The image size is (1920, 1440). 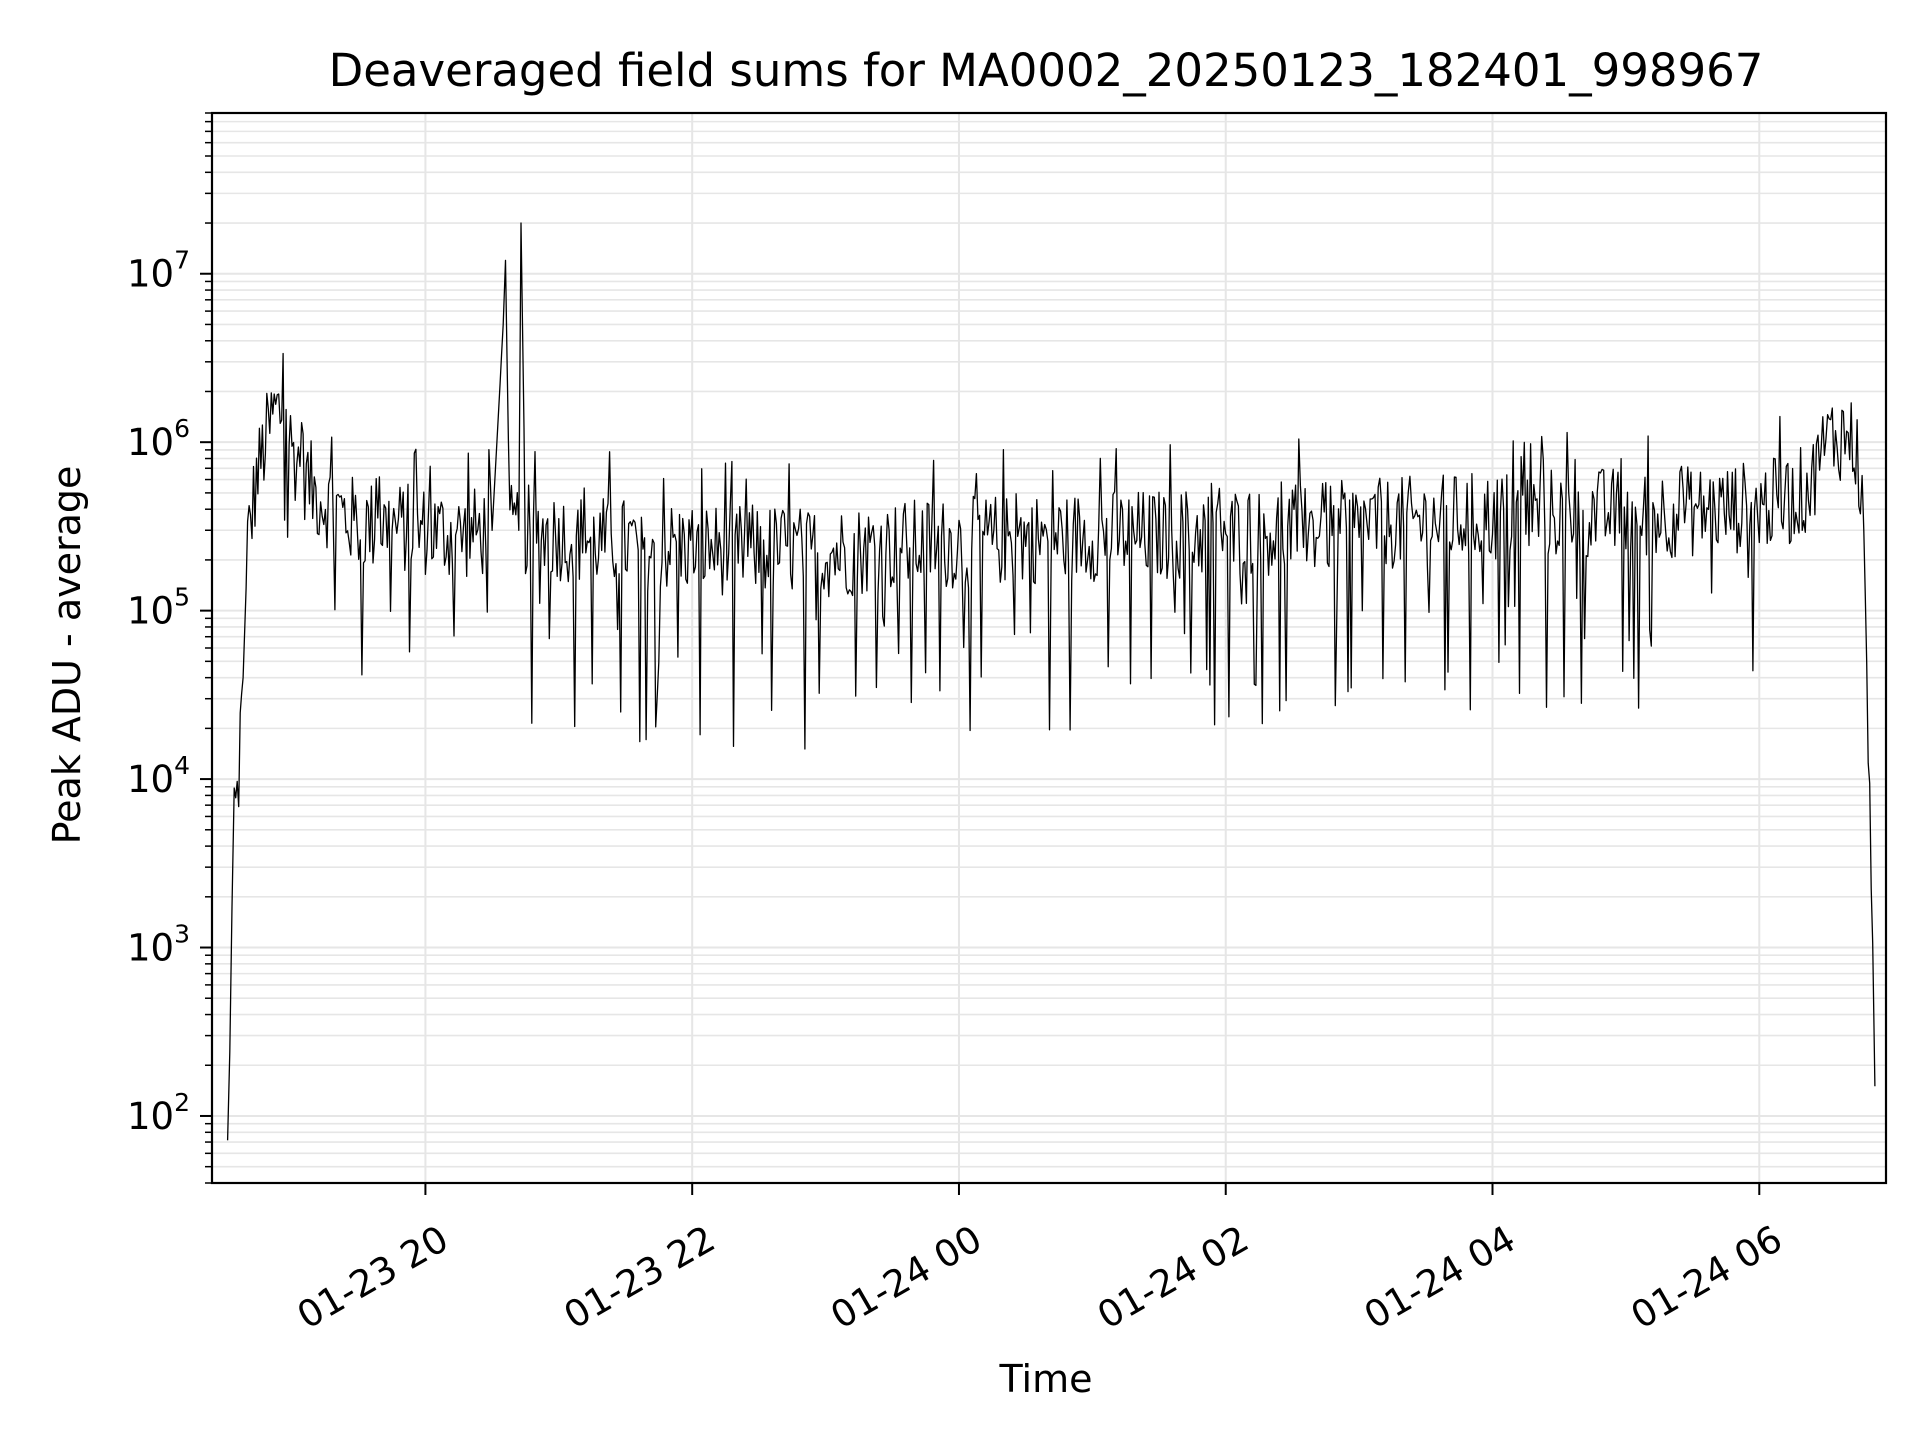 I want to click on y-tick-label: 10⁷, so click(x=158, y=271).